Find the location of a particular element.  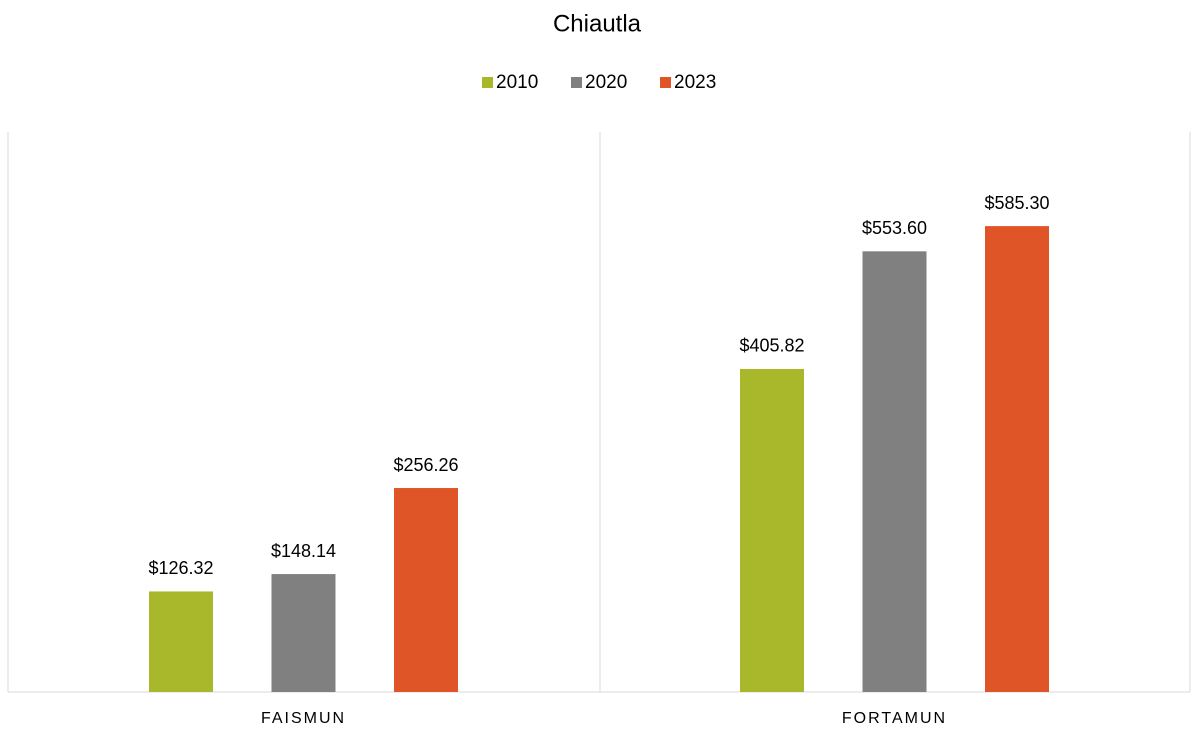

chart-title: Chiautla is located at coordinates (597, 23).